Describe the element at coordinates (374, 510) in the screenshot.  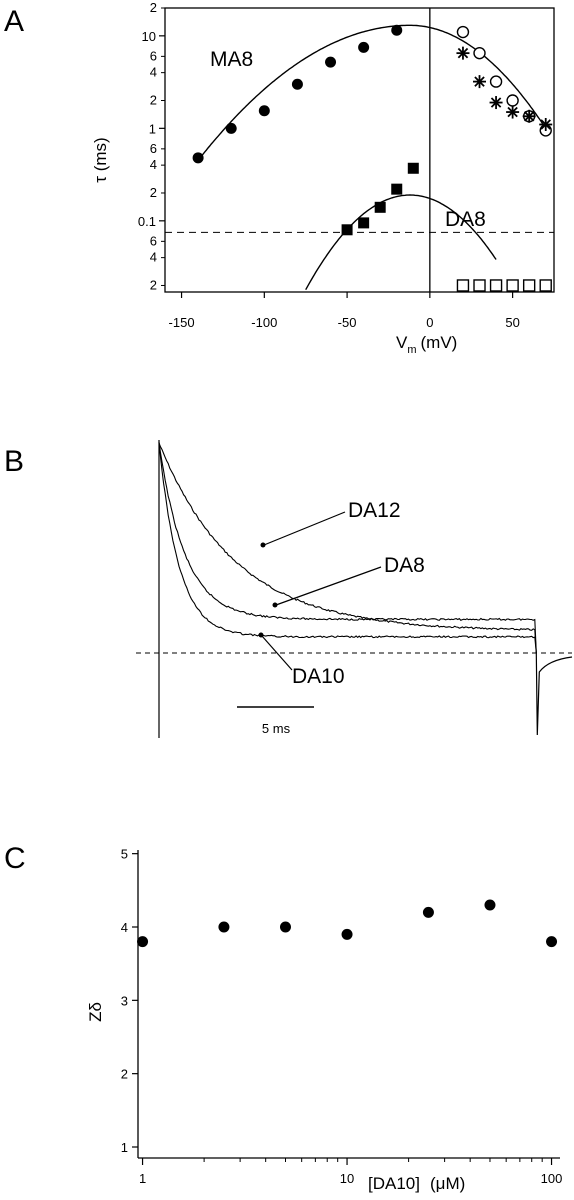
I see `trace-label-da12: DA12` at that location.